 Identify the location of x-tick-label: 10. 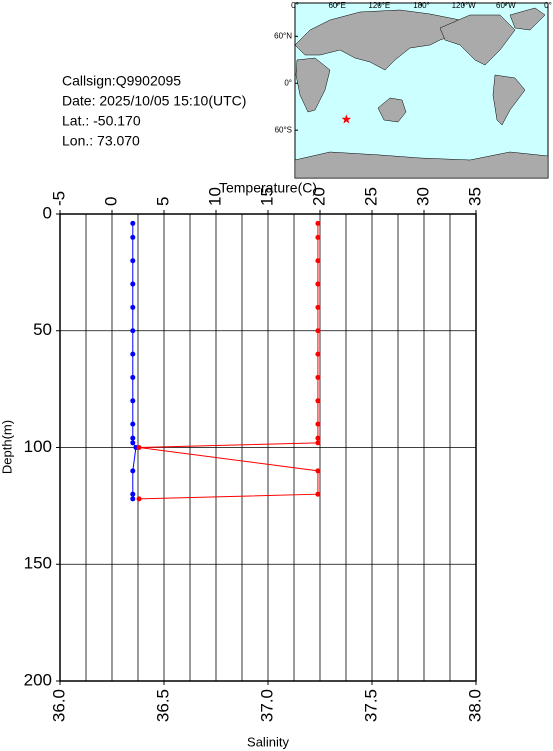
(214, 196).